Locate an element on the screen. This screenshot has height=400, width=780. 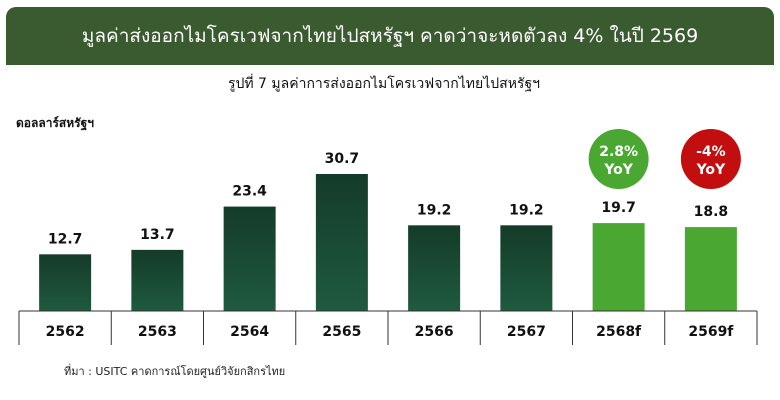
tick-label-2564: 2564 is located at coordinates (249, 332).